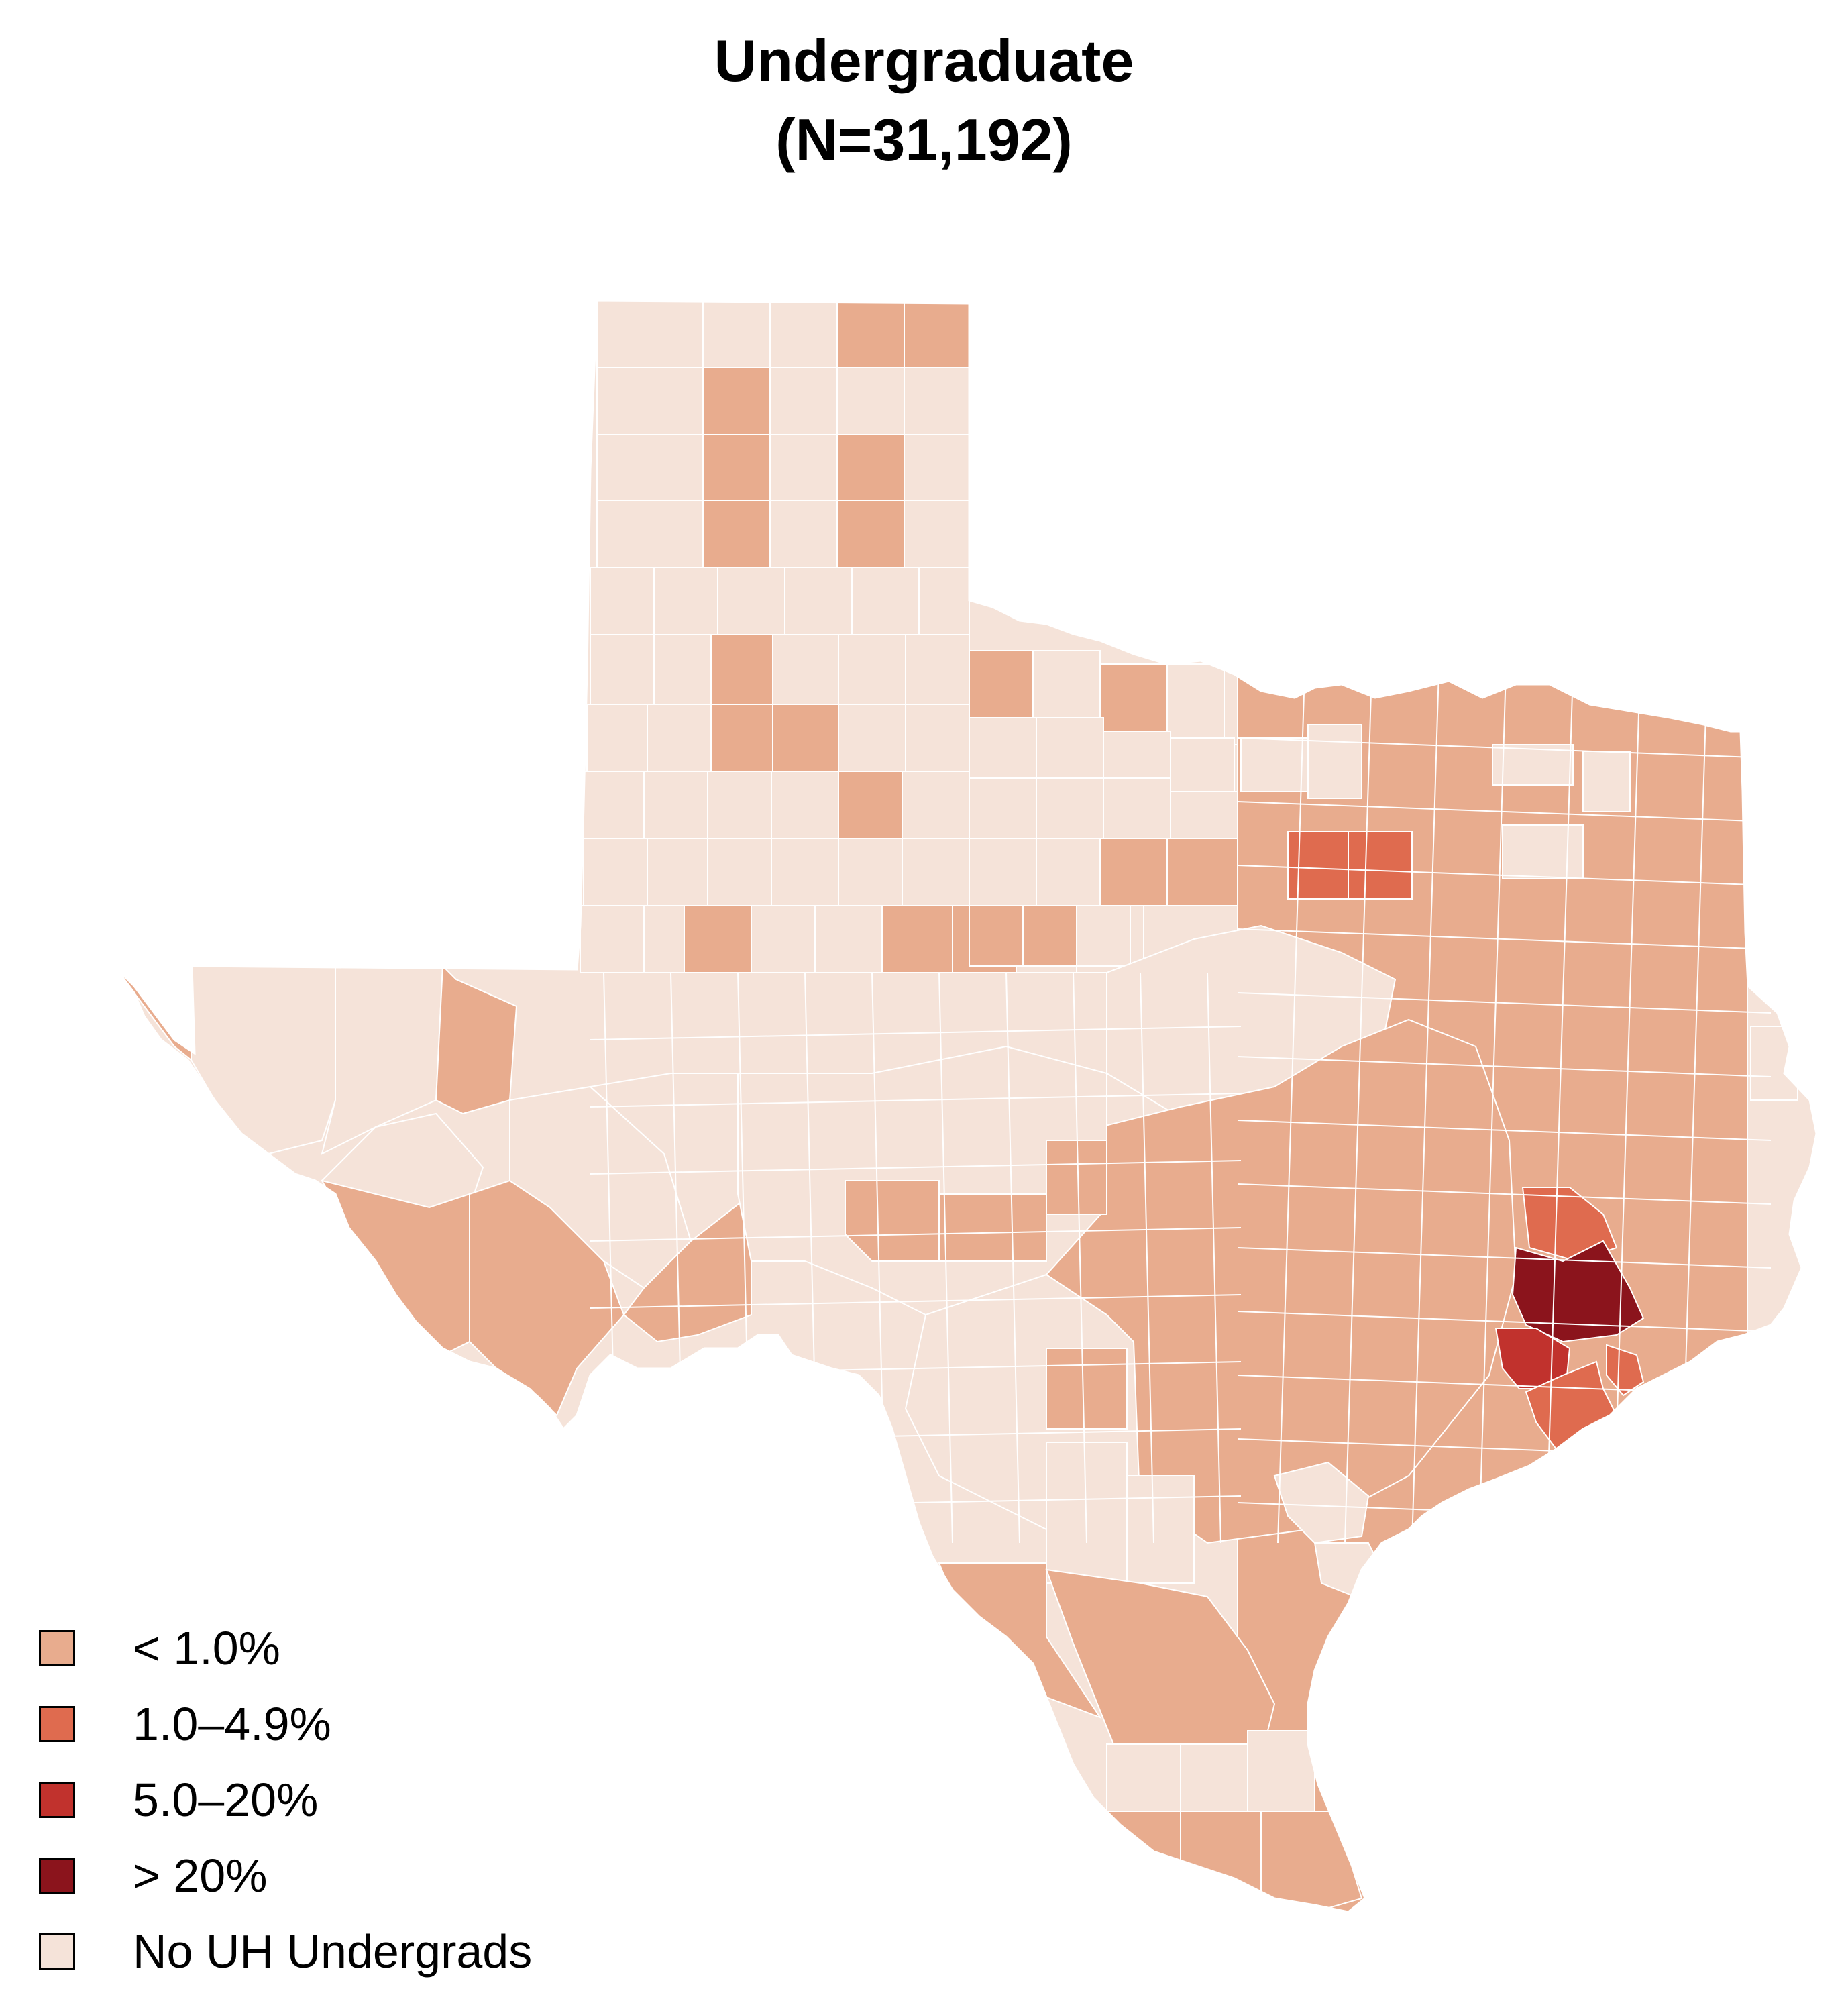  I want to click on legend-item-lt1: < 1.0%, so click(285, 1648).